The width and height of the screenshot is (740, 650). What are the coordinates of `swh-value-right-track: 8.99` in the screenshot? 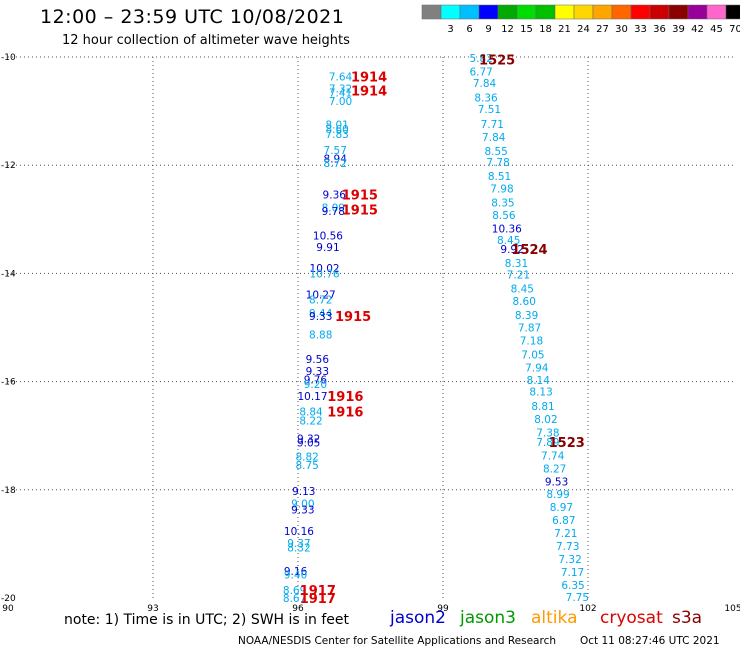 It's located at (557, 495).